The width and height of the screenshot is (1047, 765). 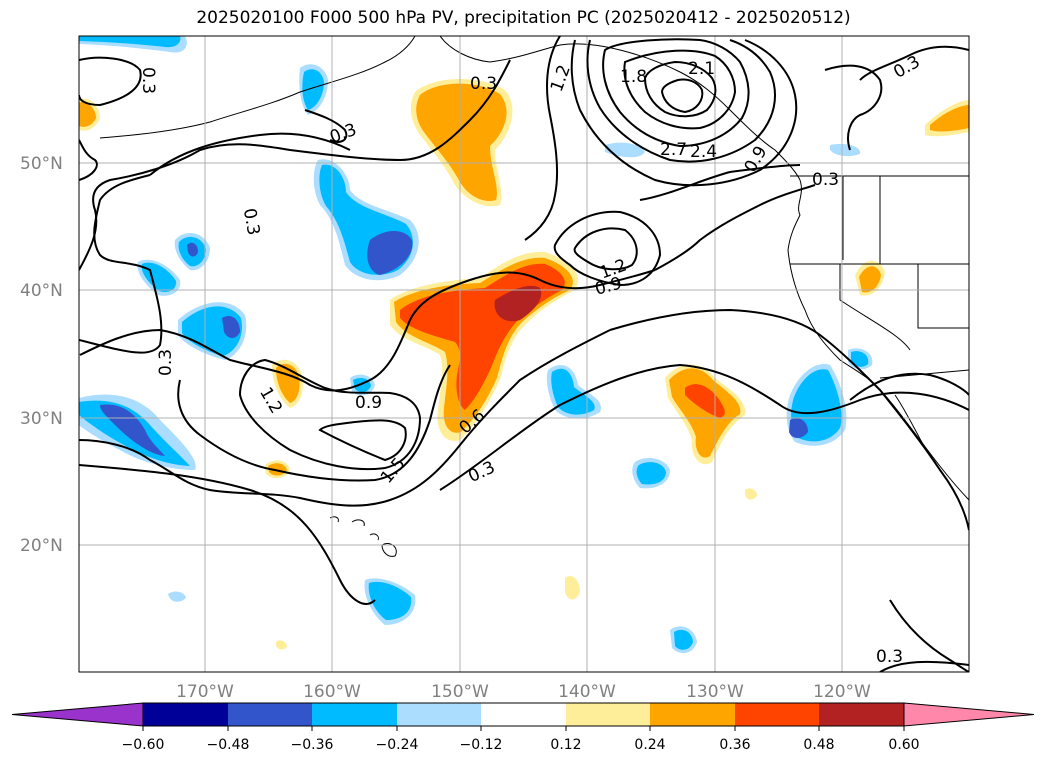 I want to click on lat-tick-label: 50°N, so click(x=41, y=164).